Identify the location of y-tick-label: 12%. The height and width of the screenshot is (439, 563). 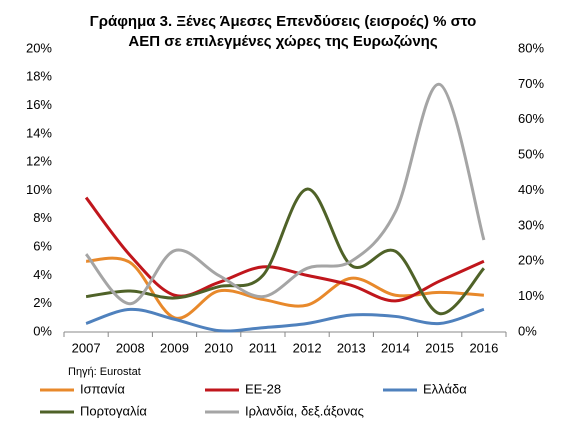
(39, 161).